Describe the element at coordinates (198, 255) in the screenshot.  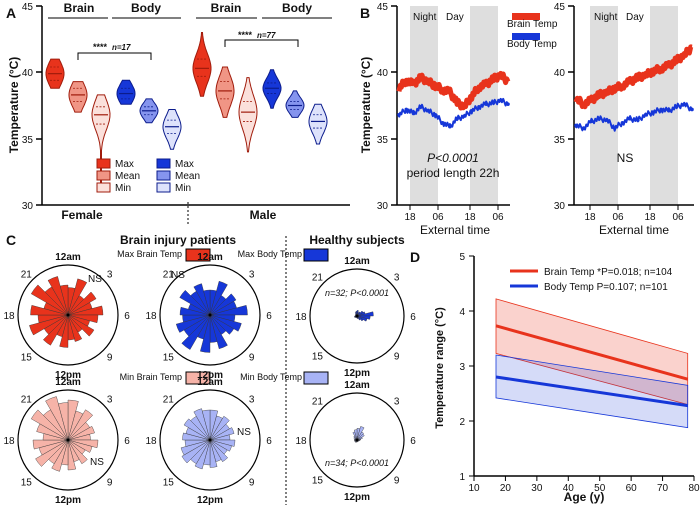
I see `swatch-max-brain` at that location.